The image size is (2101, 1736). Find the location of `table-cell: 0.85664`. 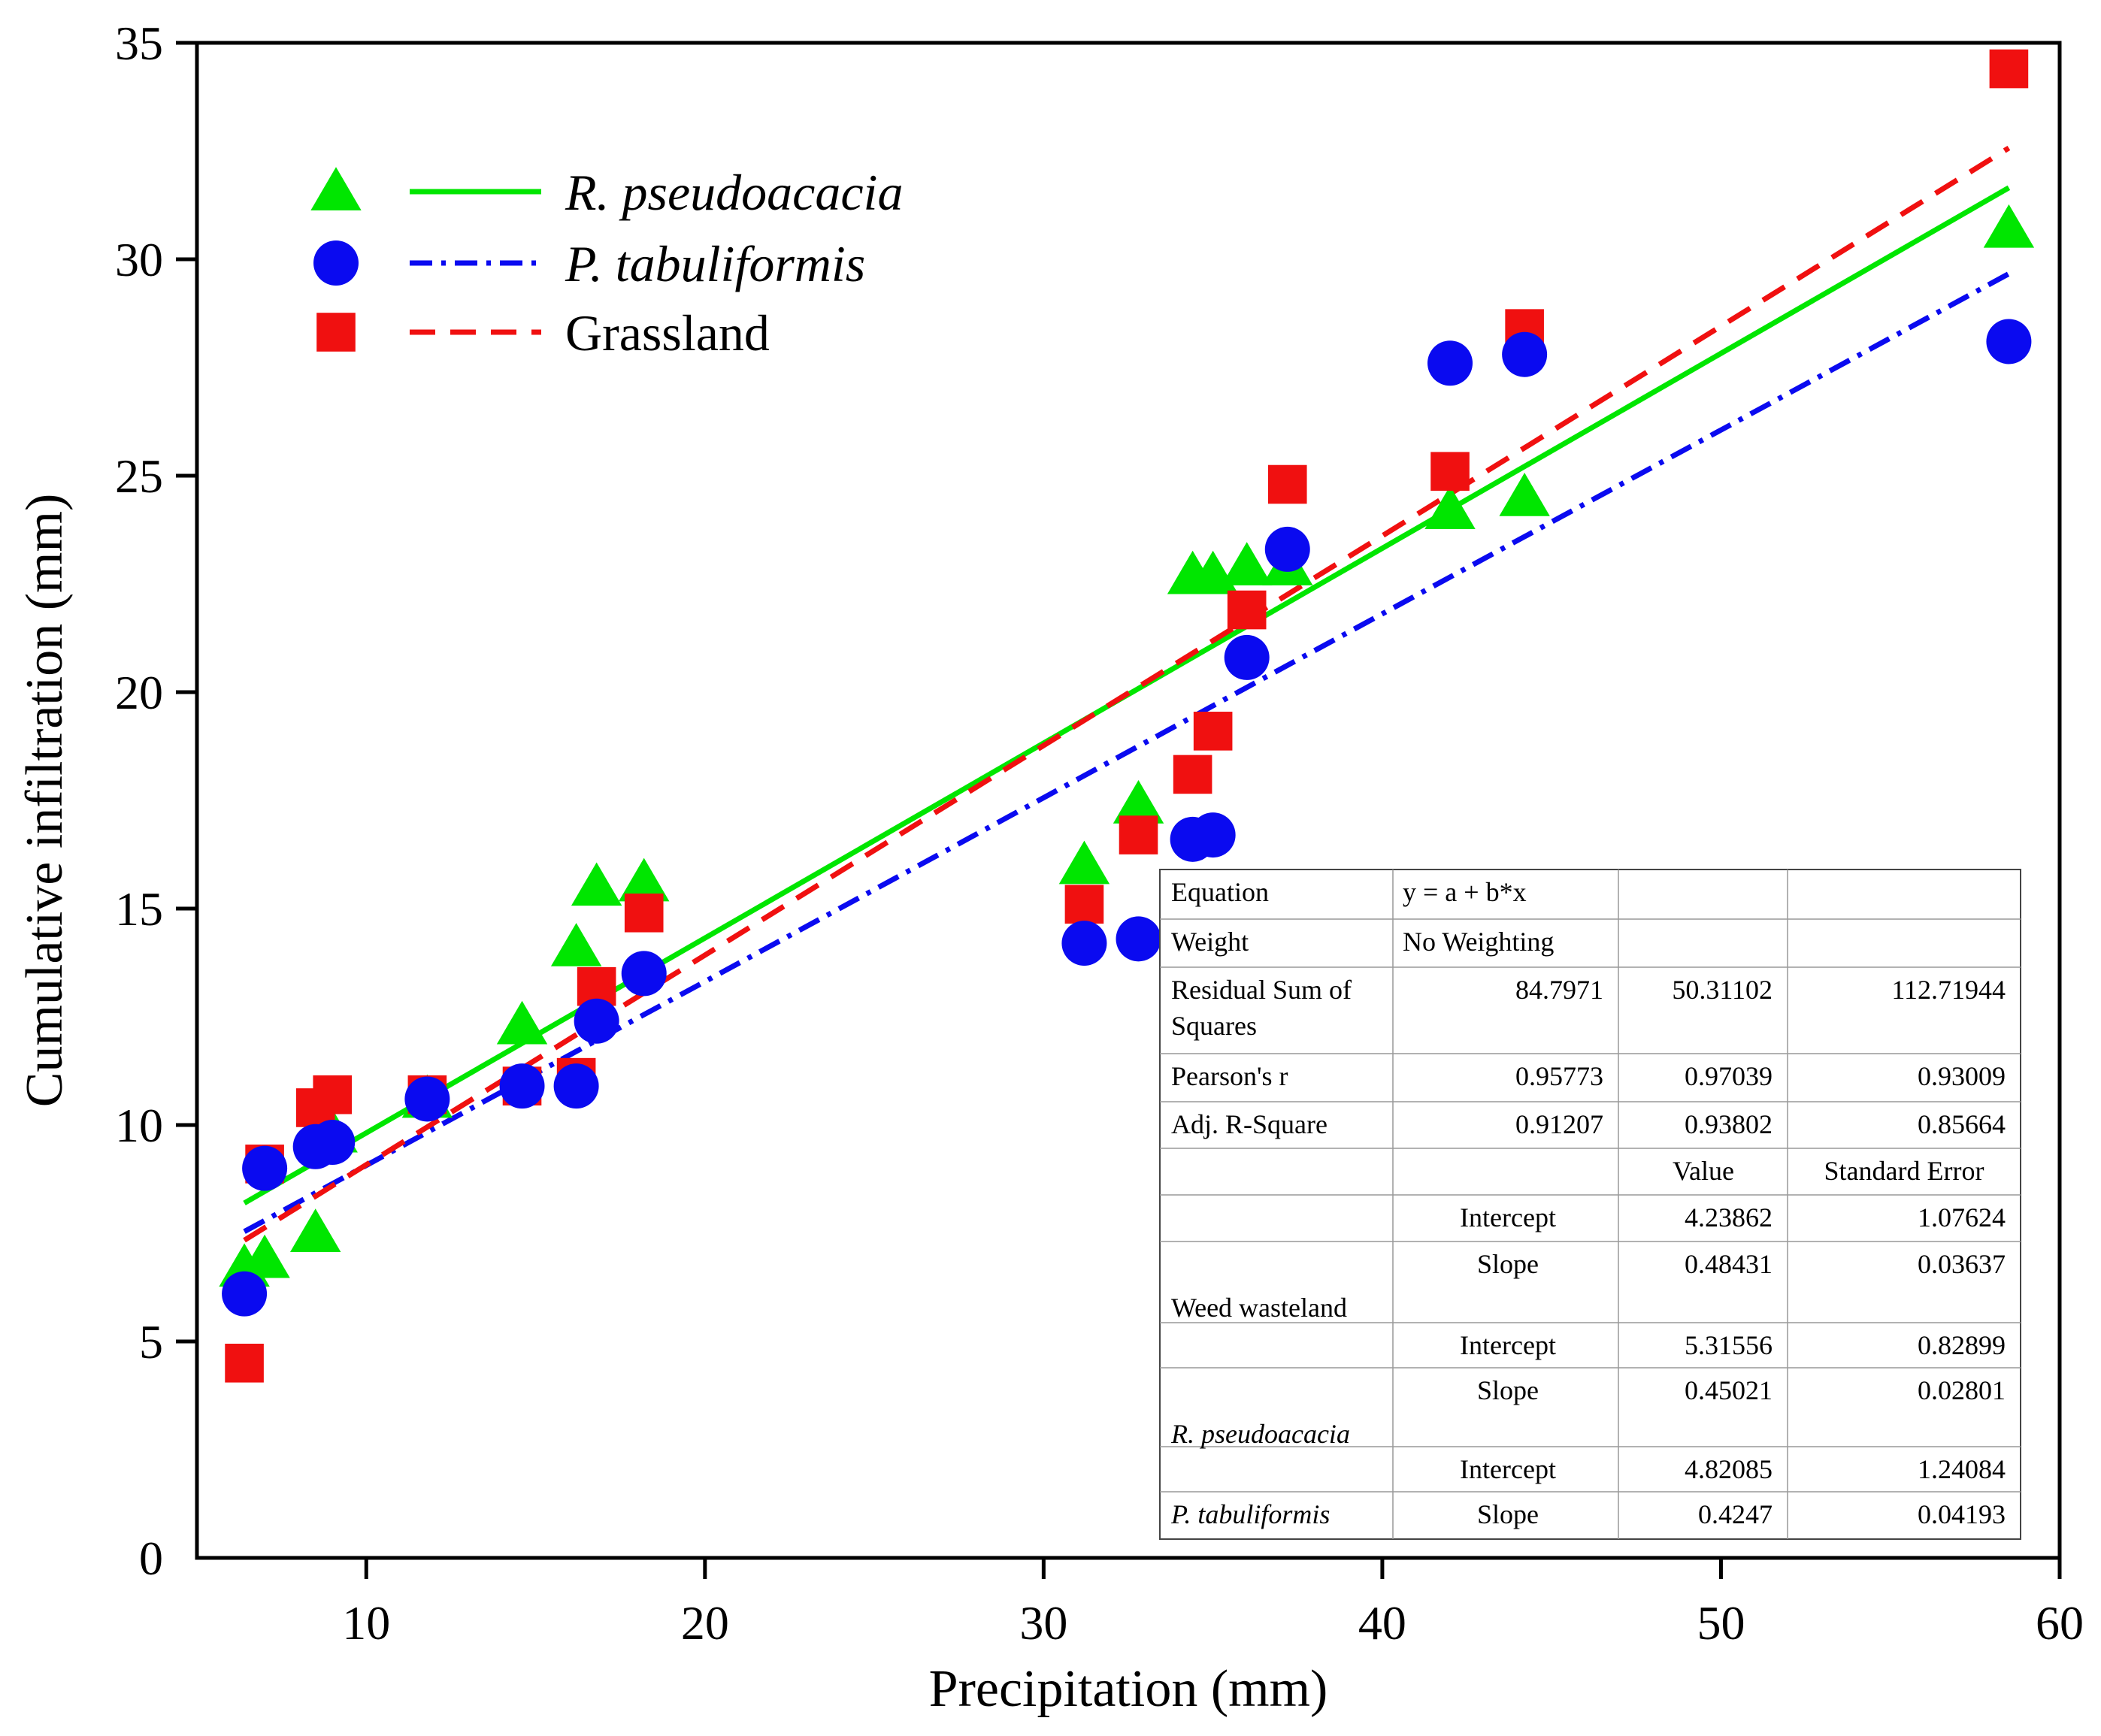

table-cell: 0.85664 is located at coordinates (1962, 1124).